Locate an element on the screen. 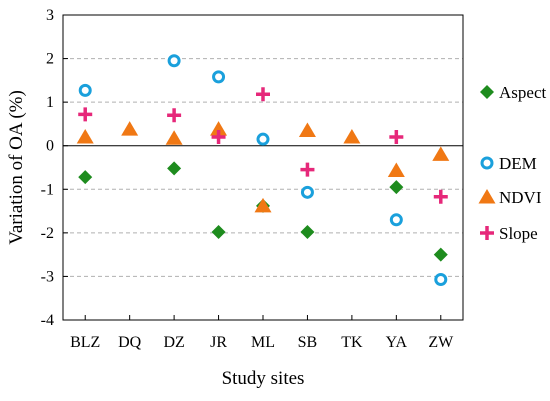 This screenshot has width=550, height=401. legend: Aspect DEM NDVI Slope is located at coordinates (512, 163).